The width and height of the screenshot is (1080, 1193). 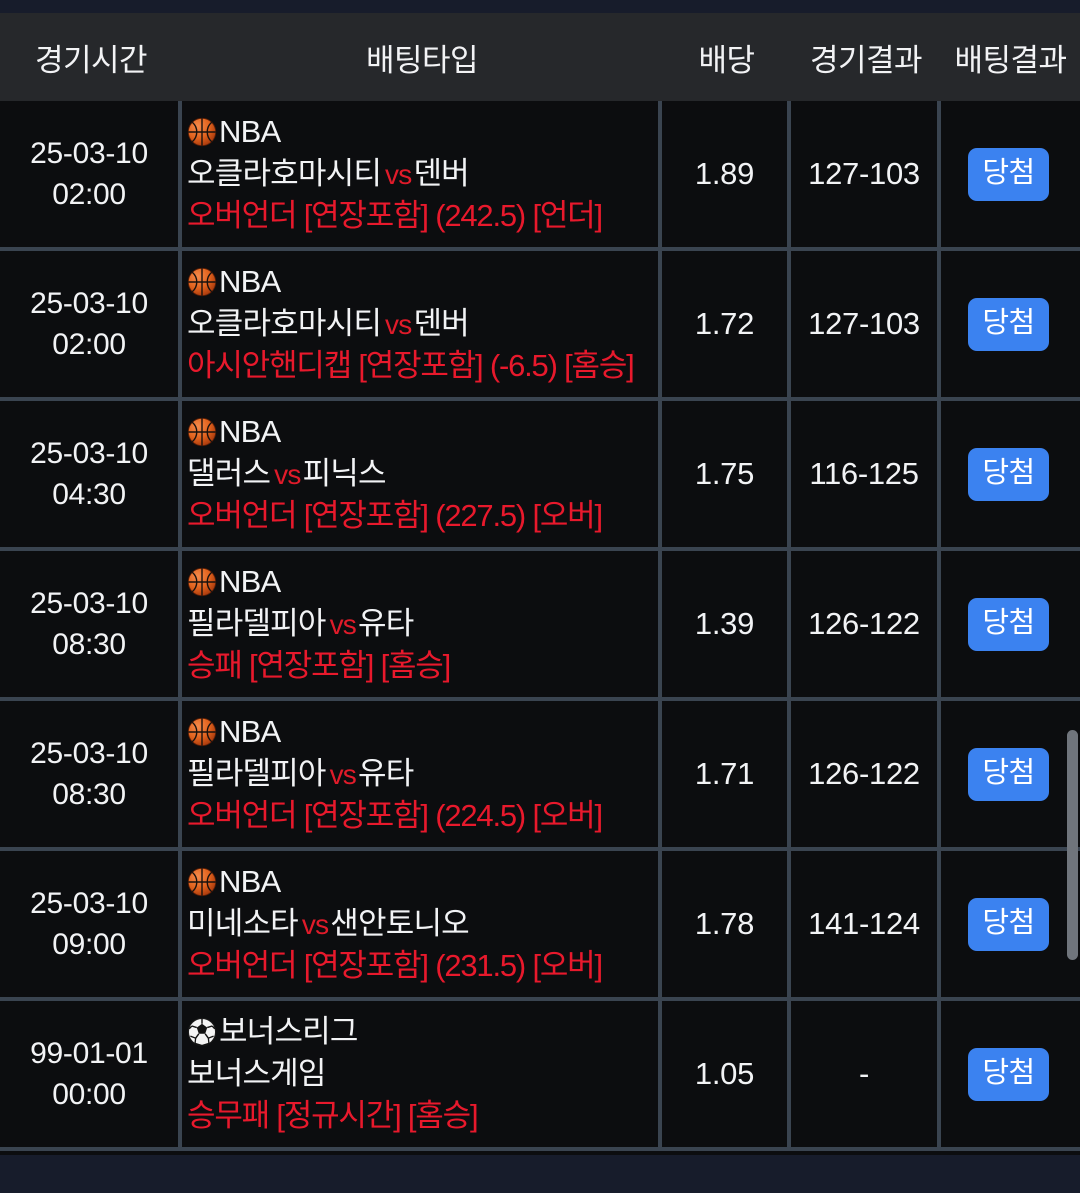 What do you see at coordinates (411, 365) in the screenshot?
I see `bet-selection: 아시안핸디캡 [연장포함] (-6.5) [홈승]` at bounding box center [411, 365].